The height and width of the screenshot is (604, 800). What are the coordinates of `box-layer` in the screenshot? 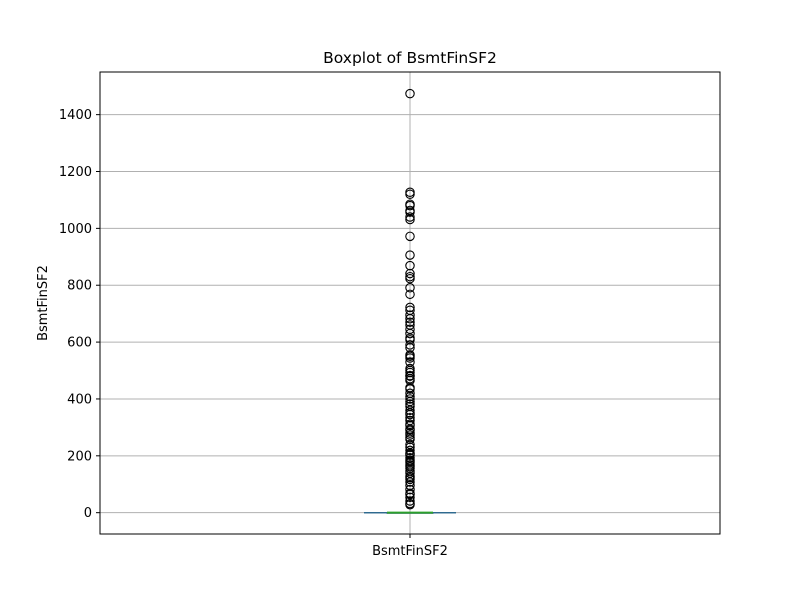 It's located at (410, 512).